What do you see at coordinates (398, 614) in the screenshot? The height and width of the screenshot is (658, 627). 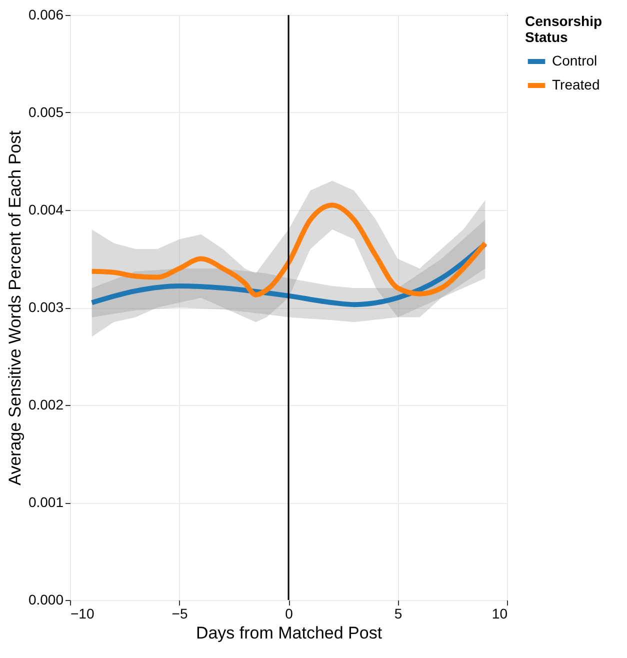 I see `x-tick-label: 5` at bounding box center [398, 614].